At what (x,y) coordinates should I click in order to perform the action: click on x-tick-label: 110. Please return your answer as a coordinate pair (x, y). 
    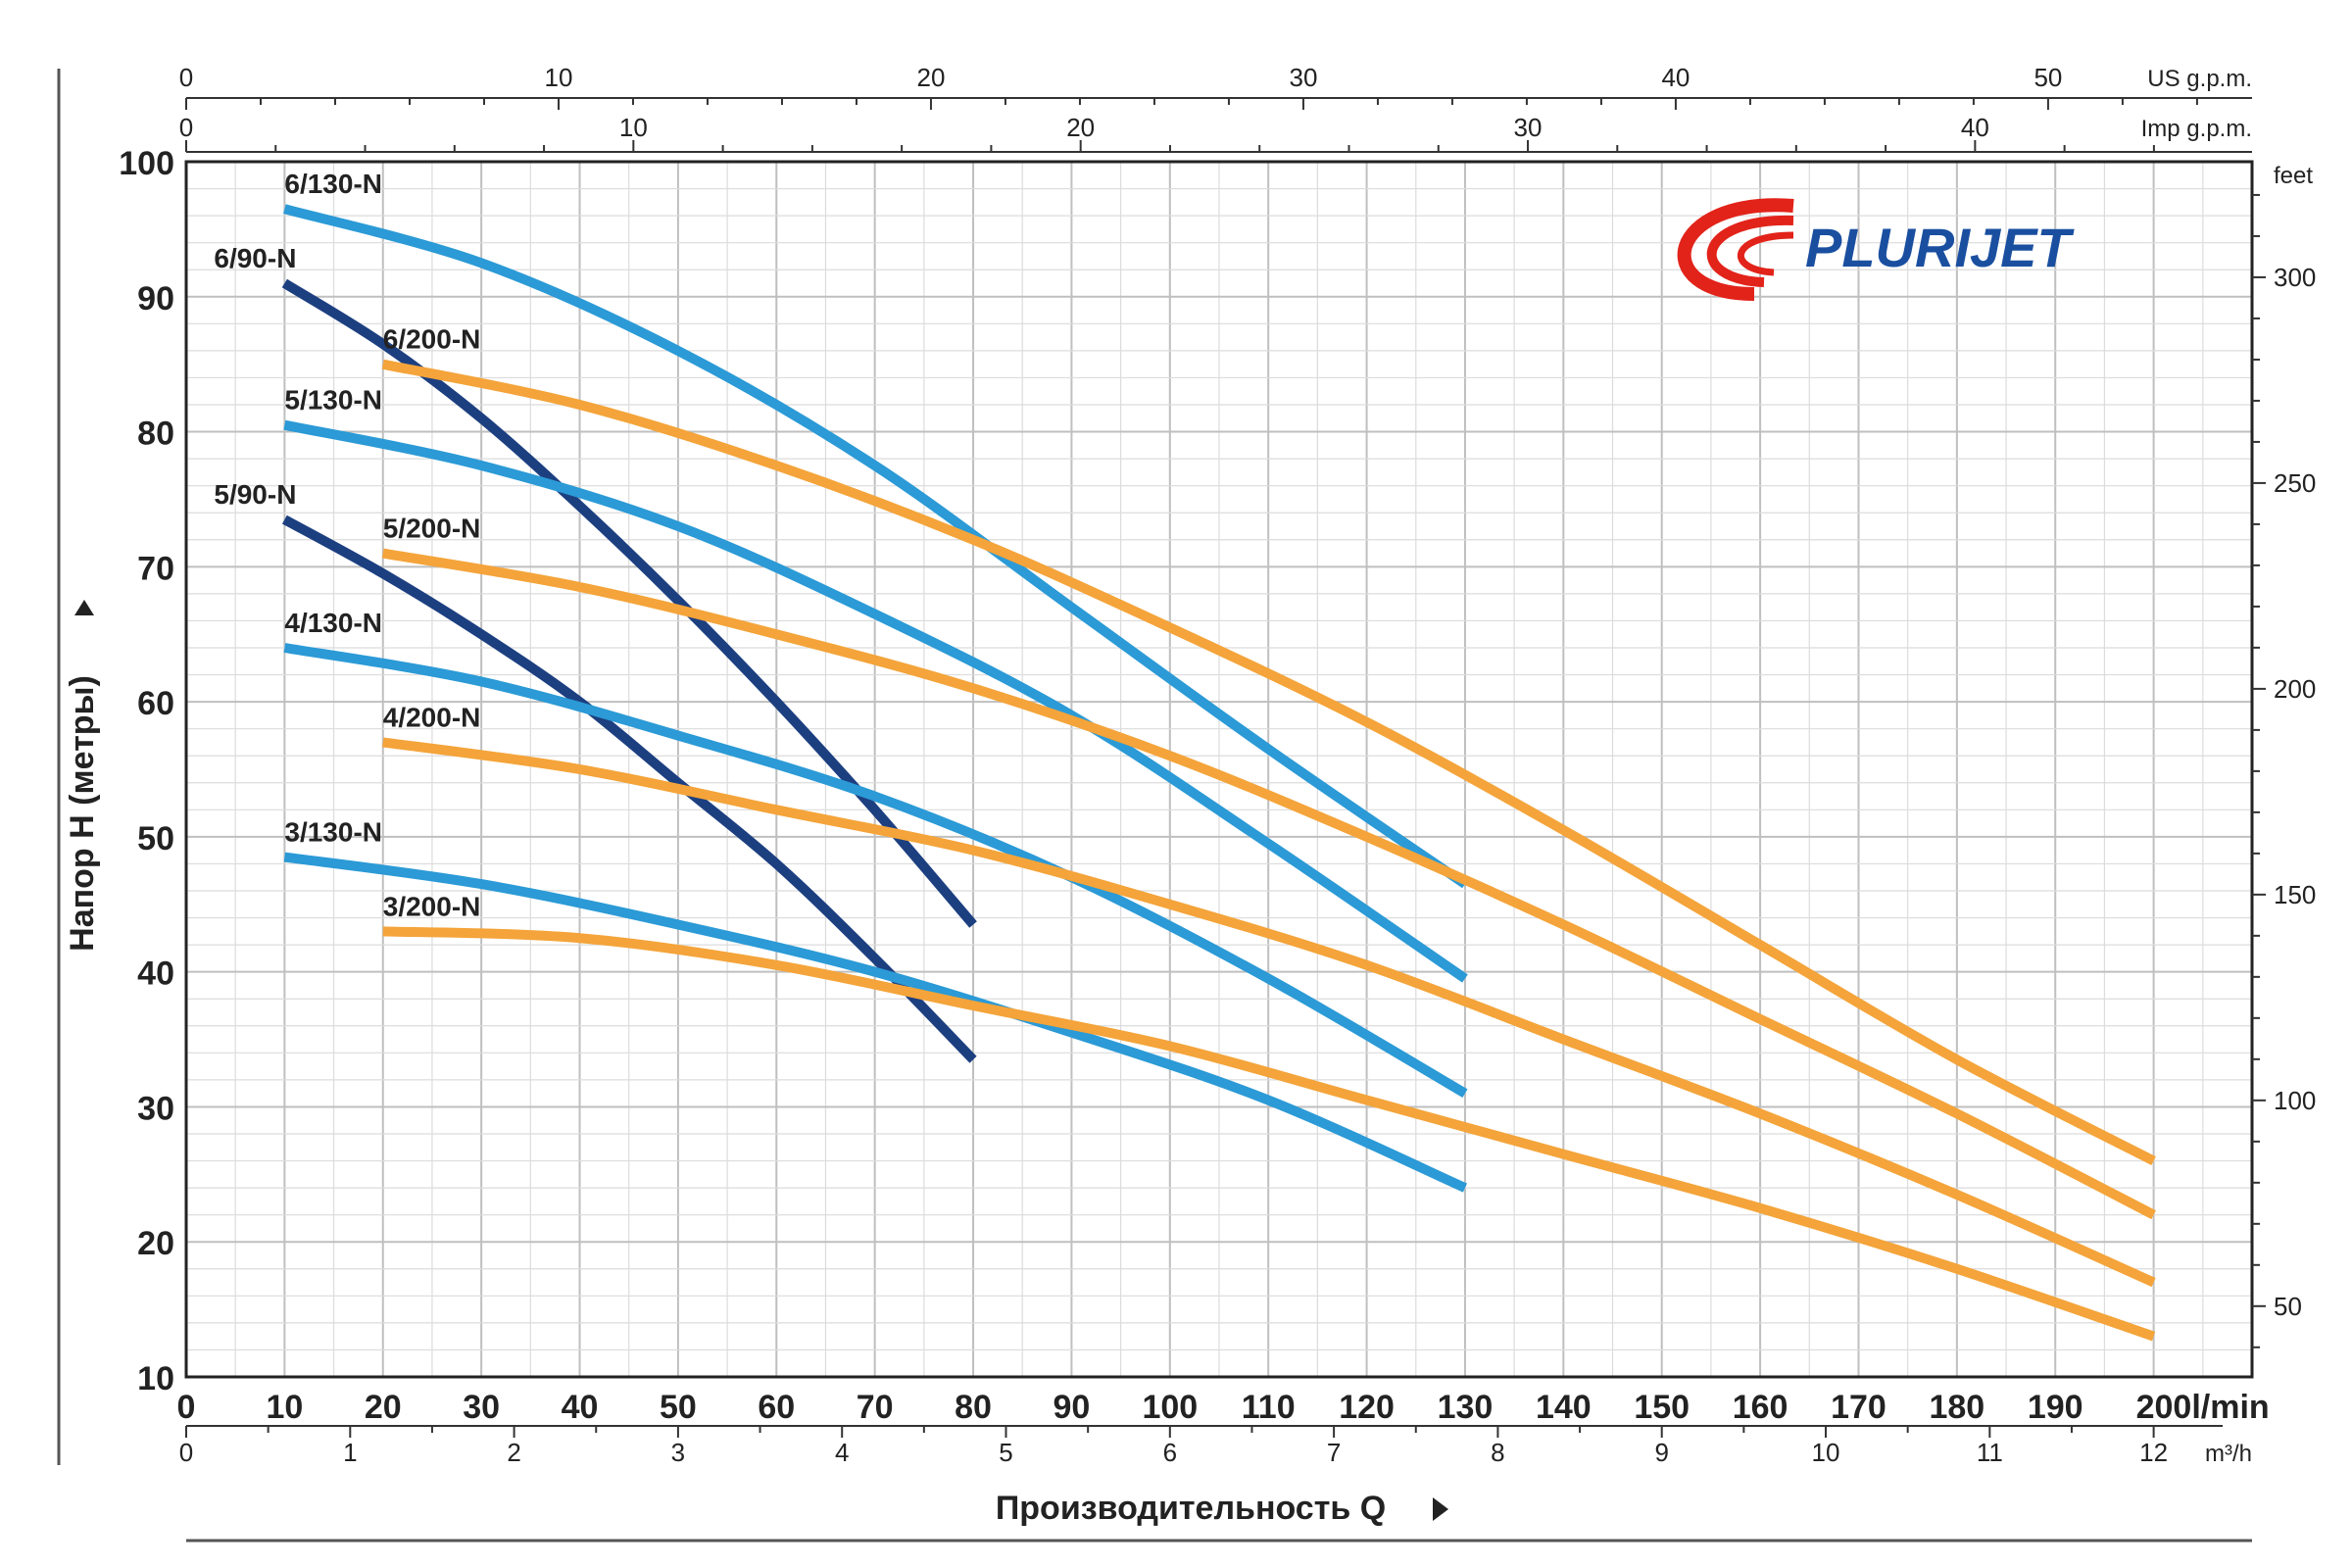
    Looking at the image, I should click on (1269, 1407).